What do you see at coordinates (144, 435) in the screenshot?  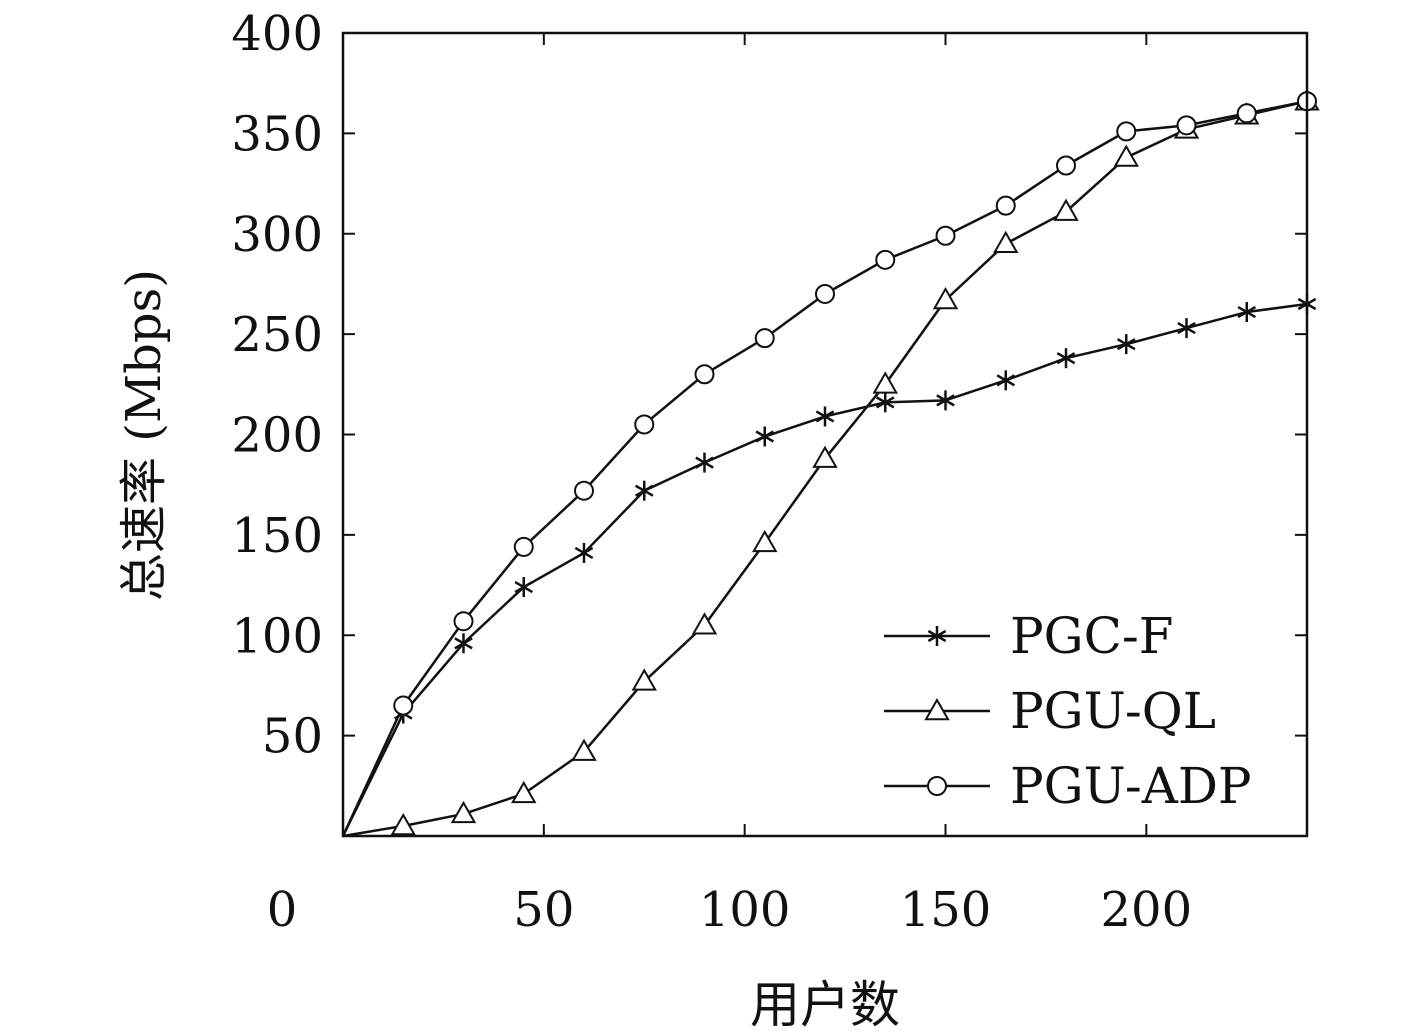 I see `y-axis-label: 总速率 (Mbps)` at bounding box center [144, 435].